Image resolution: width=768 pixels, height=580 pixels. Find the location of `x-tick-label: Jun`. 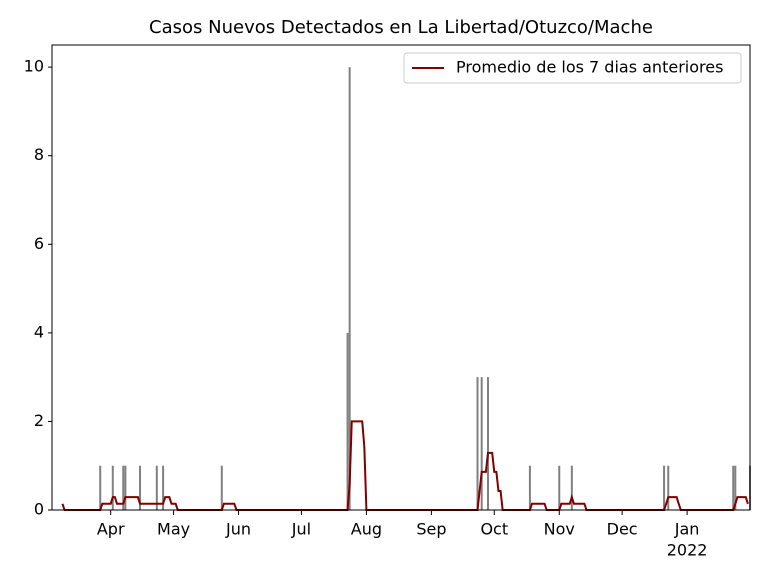

x-tick-label: Jun is located at coordinates (238, 529).